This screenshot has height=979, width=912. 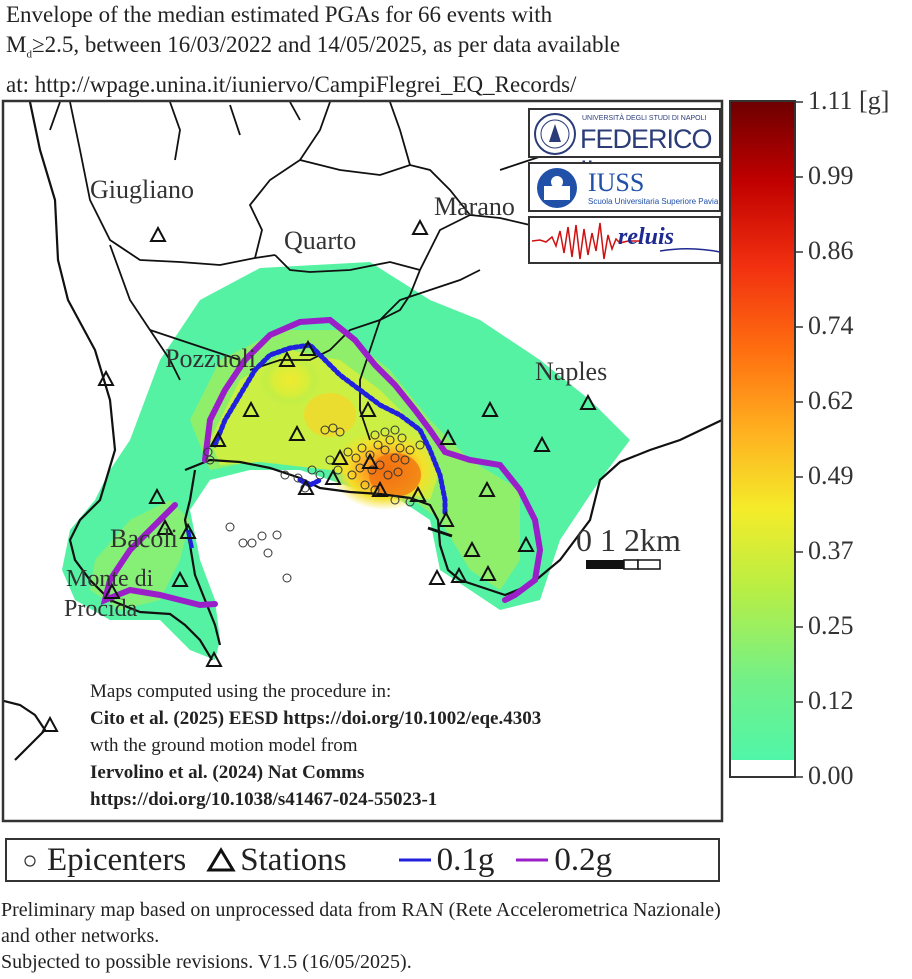 I want to click on epicenter-symbol-icon, so click(x=30, y=861).